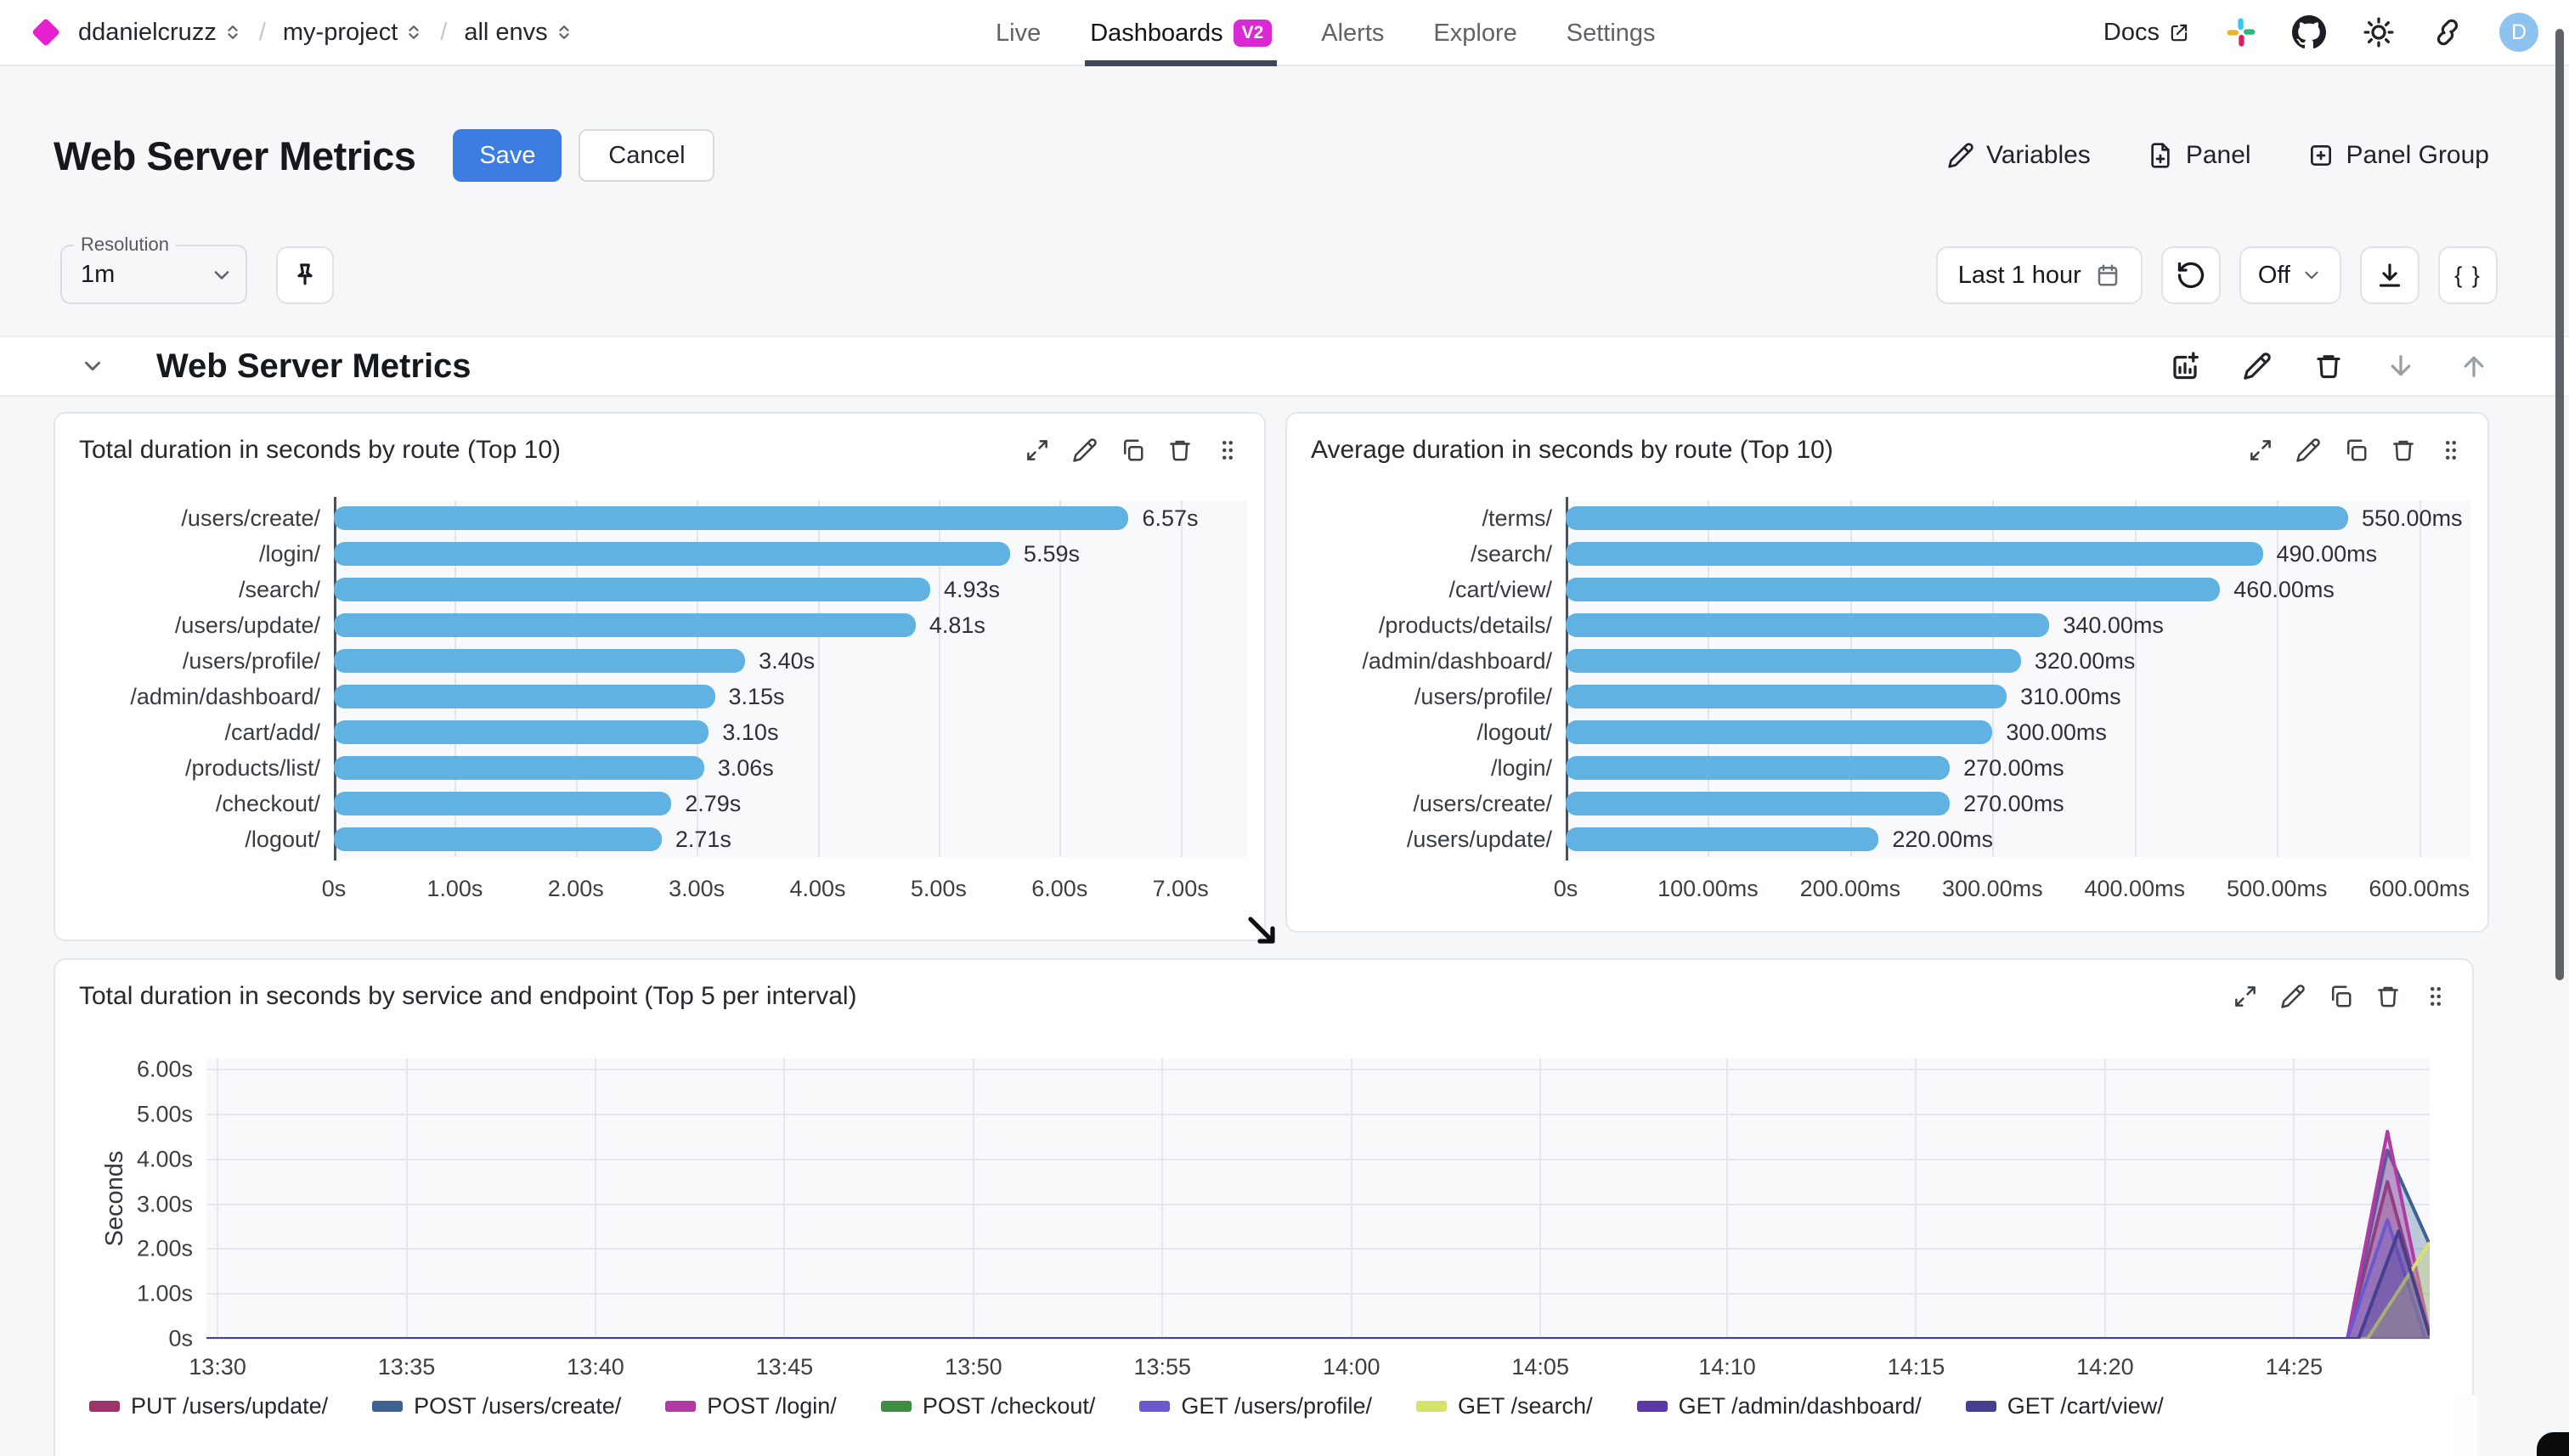 The height and width of the screenshot is (1456, 2569). Describe the element at coordinates (1318, 1290) in the screenshot. I see `series-area` at that location.